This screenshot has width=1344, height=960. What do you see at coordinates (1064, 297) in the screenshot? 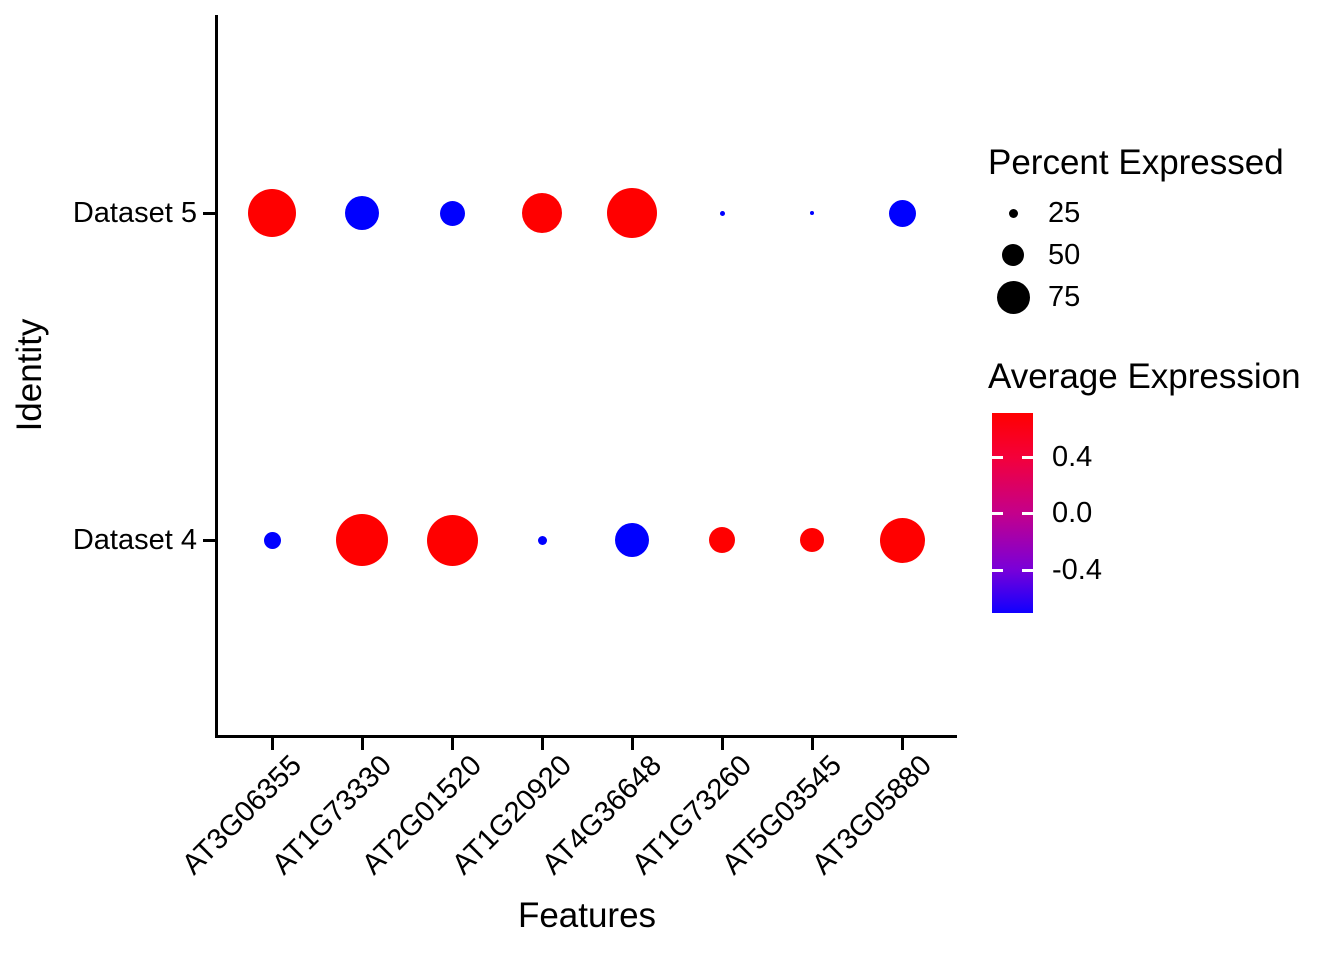
I see `size-legend-label-75: 75` at bounding box center [1064, 297].